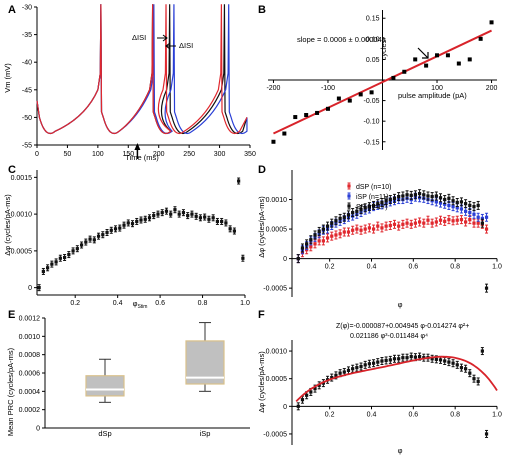  Describe the element at coordinates (27, 146) in the screenshot. I see `panel-a-ytick-label: -55` at that location.